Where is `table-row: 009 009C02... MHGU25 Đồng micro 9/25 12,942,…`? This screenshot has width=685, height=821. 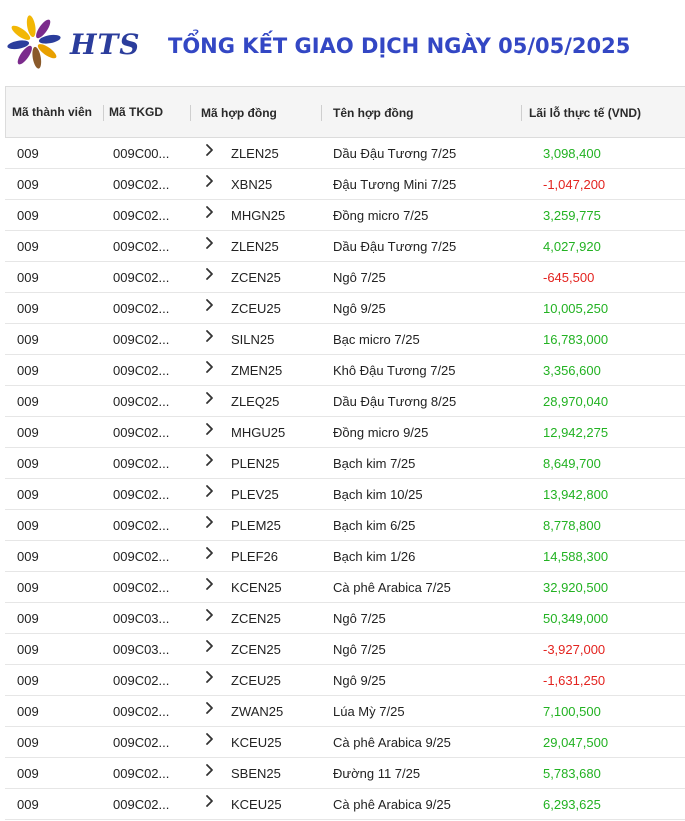 table-row: 009 009C02... MHGU25 Đồng micro 9/25 12,942,… is located at coordinates (345, 432).